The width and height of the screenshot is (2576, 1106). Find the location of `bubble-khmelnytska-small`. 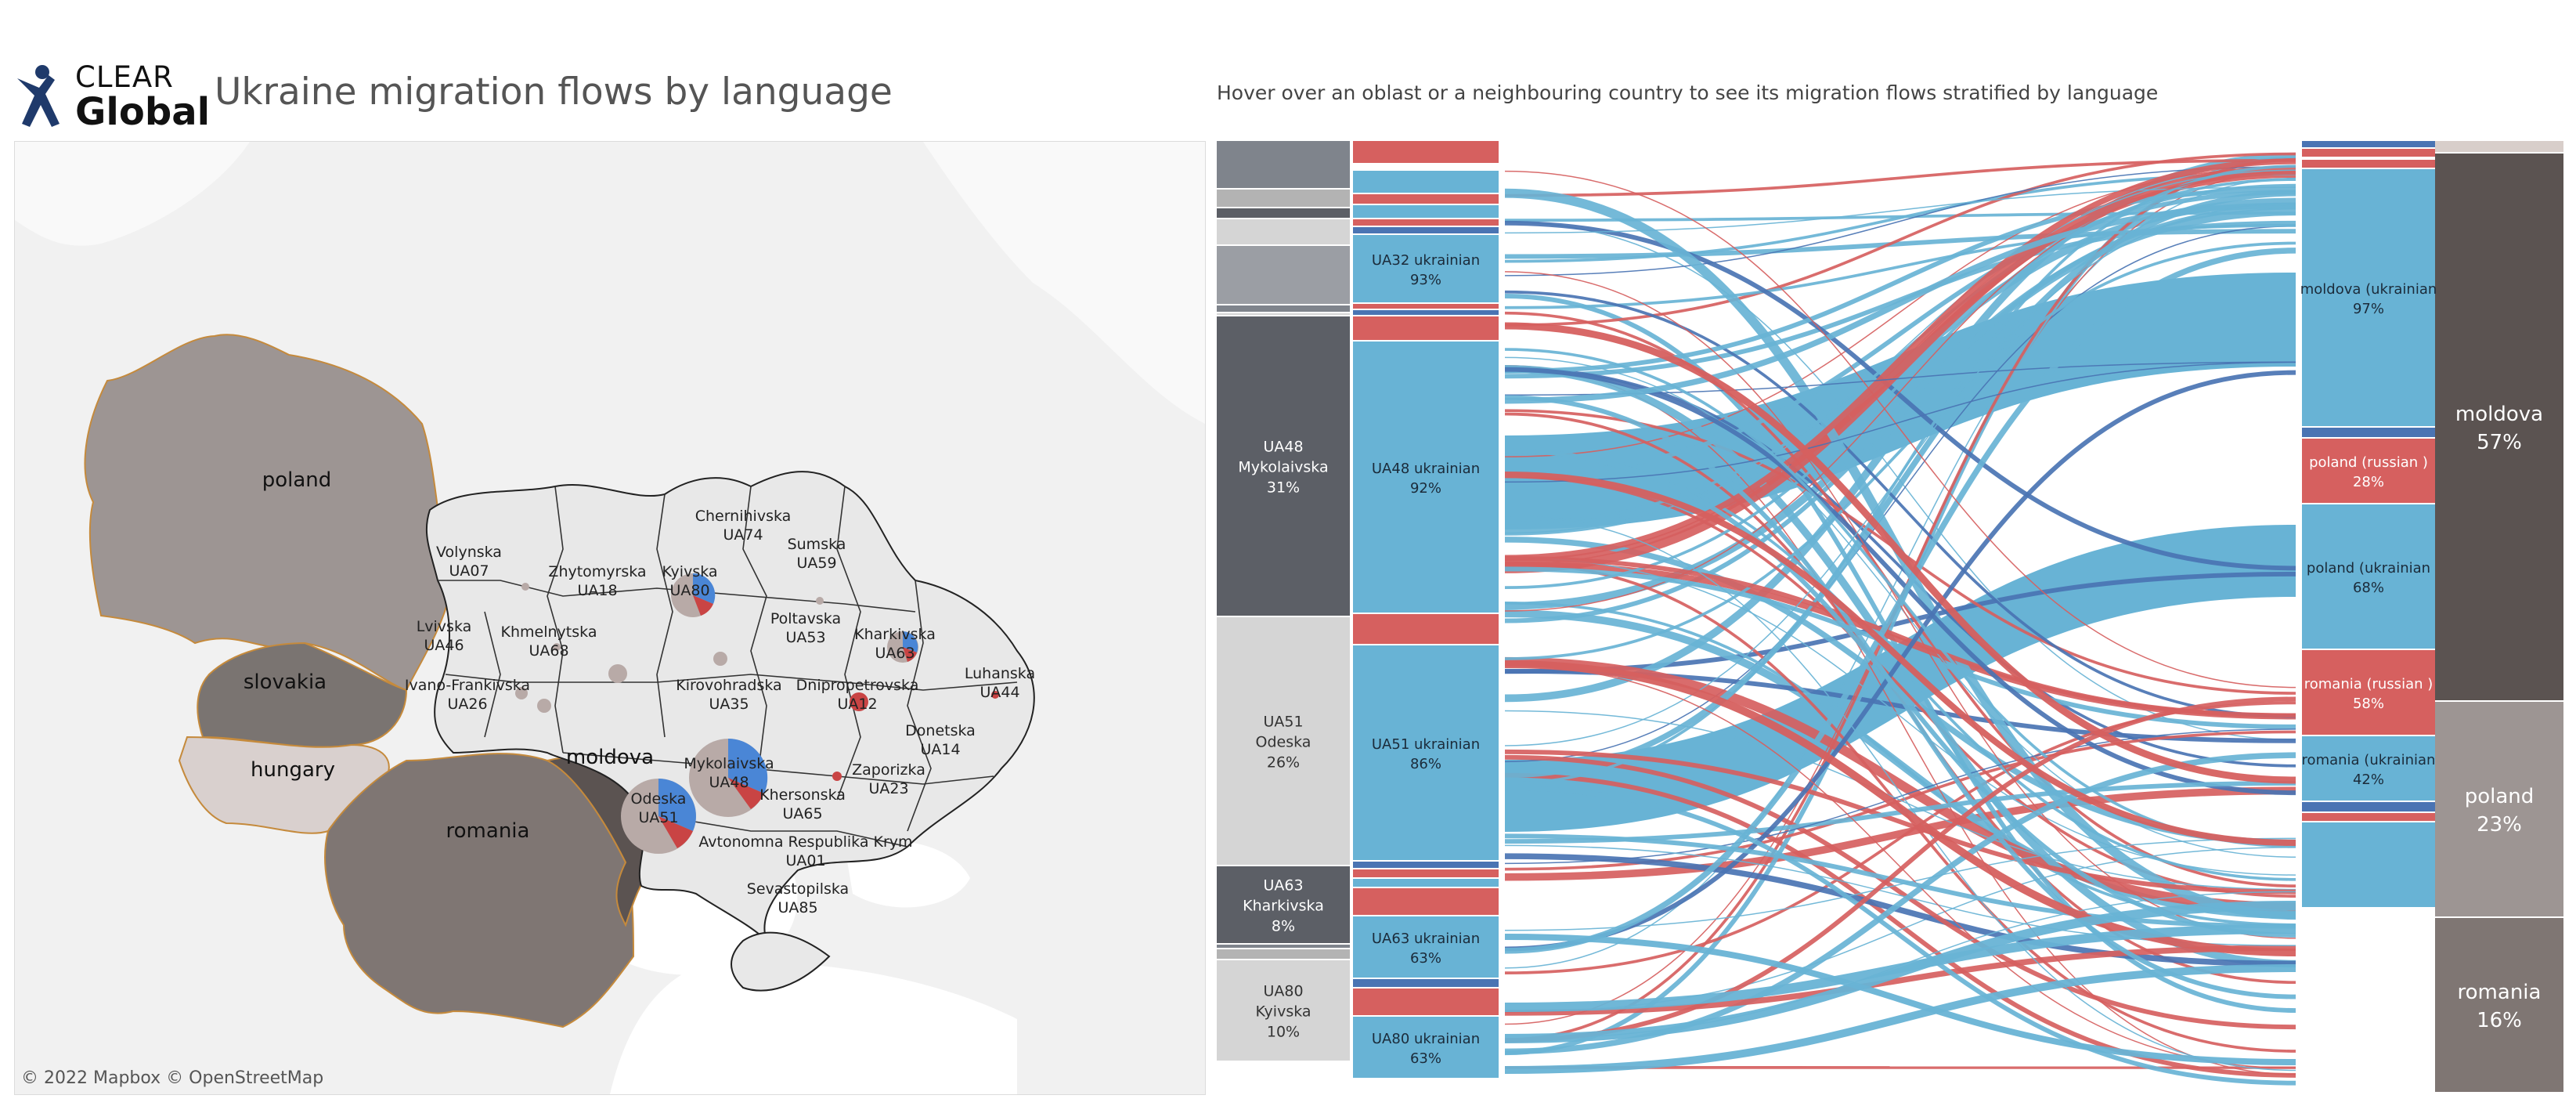

bubble-khmelnytska-small is located at coordinates (557, 647).